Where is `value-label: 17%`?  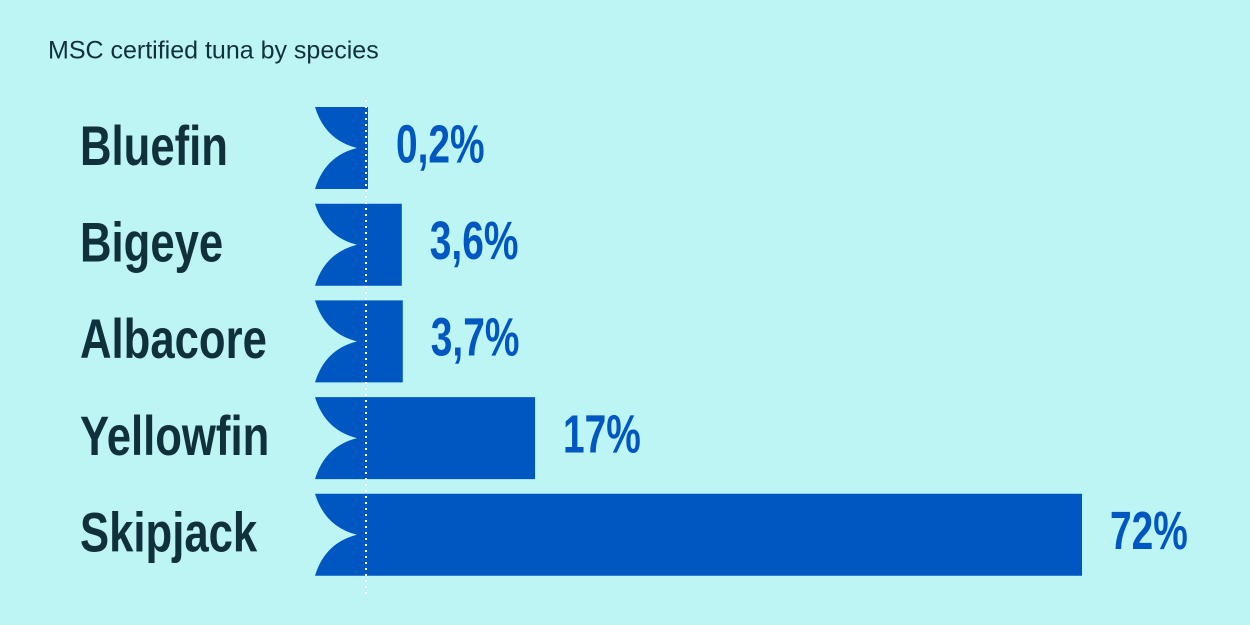 value-label: 17% is located at coordinates (602, 433).